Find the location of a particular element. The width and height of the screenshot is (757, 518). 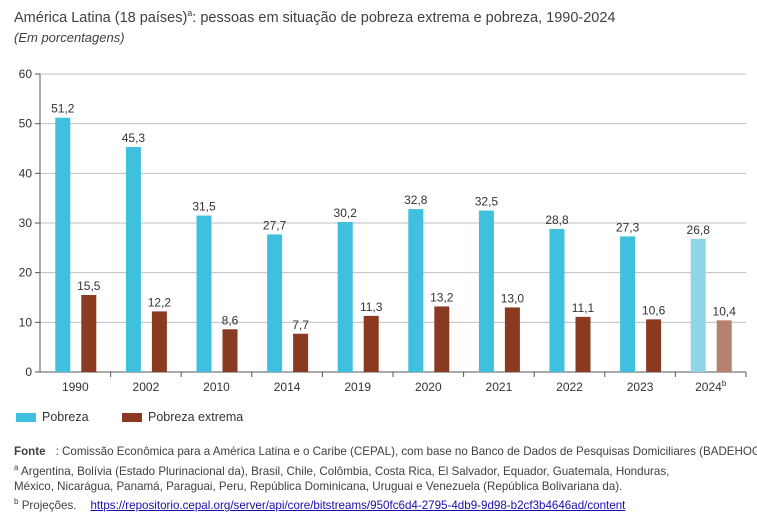

legend-swatch-pobreza-extrema is located at coordinates (132, 417).